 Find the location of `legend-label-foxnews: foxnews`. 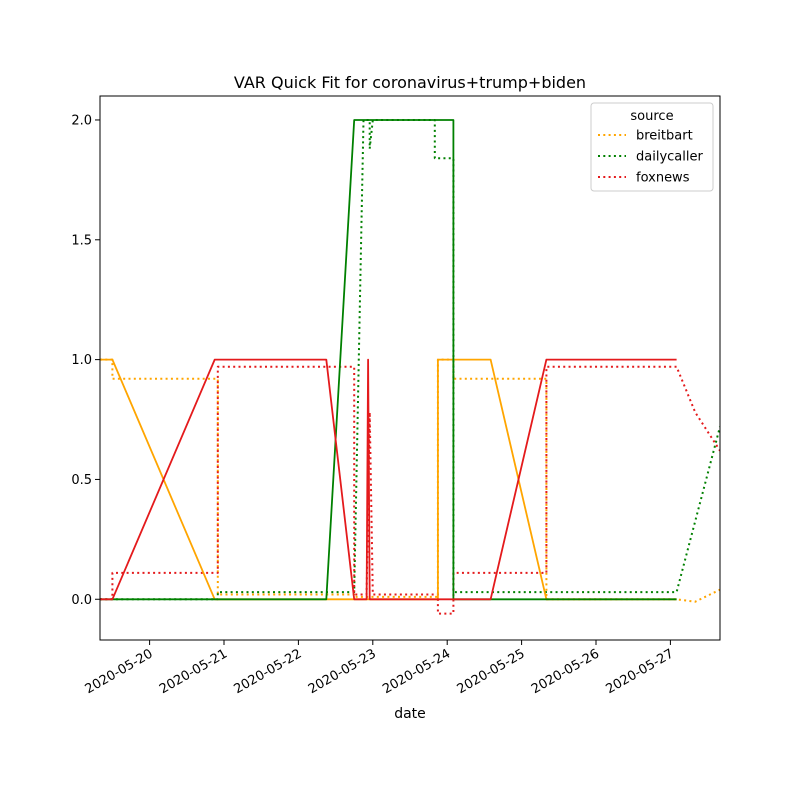

legend-label-foxnews: foxnews is located at coordinates (663, 178).